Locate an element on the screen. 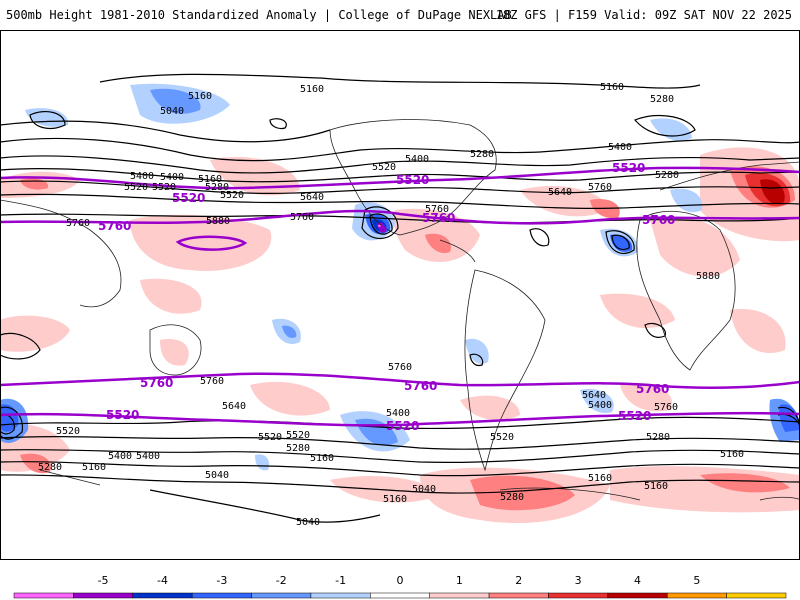 Image resolution: width=800 pixels, height=600 pixels. colorbar-bins is located at coordinates (400, 595).